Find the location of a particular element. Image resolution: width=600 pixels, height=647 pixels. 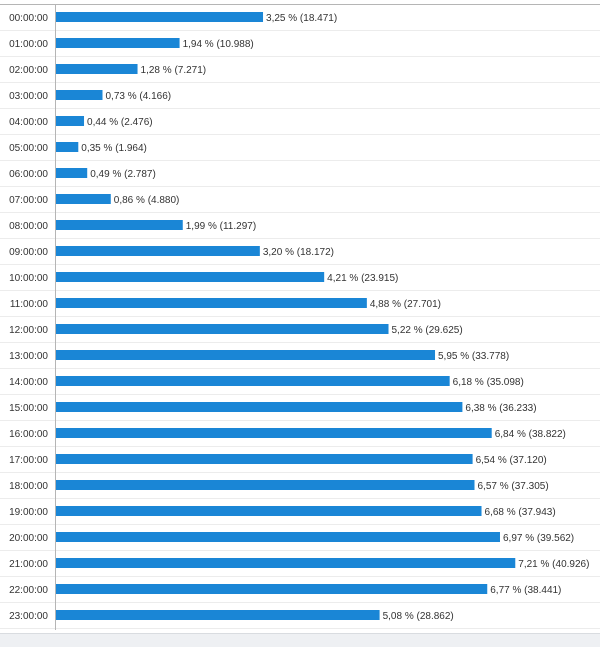

category-label: 04:00:00 is located at coordinates (28, 122).